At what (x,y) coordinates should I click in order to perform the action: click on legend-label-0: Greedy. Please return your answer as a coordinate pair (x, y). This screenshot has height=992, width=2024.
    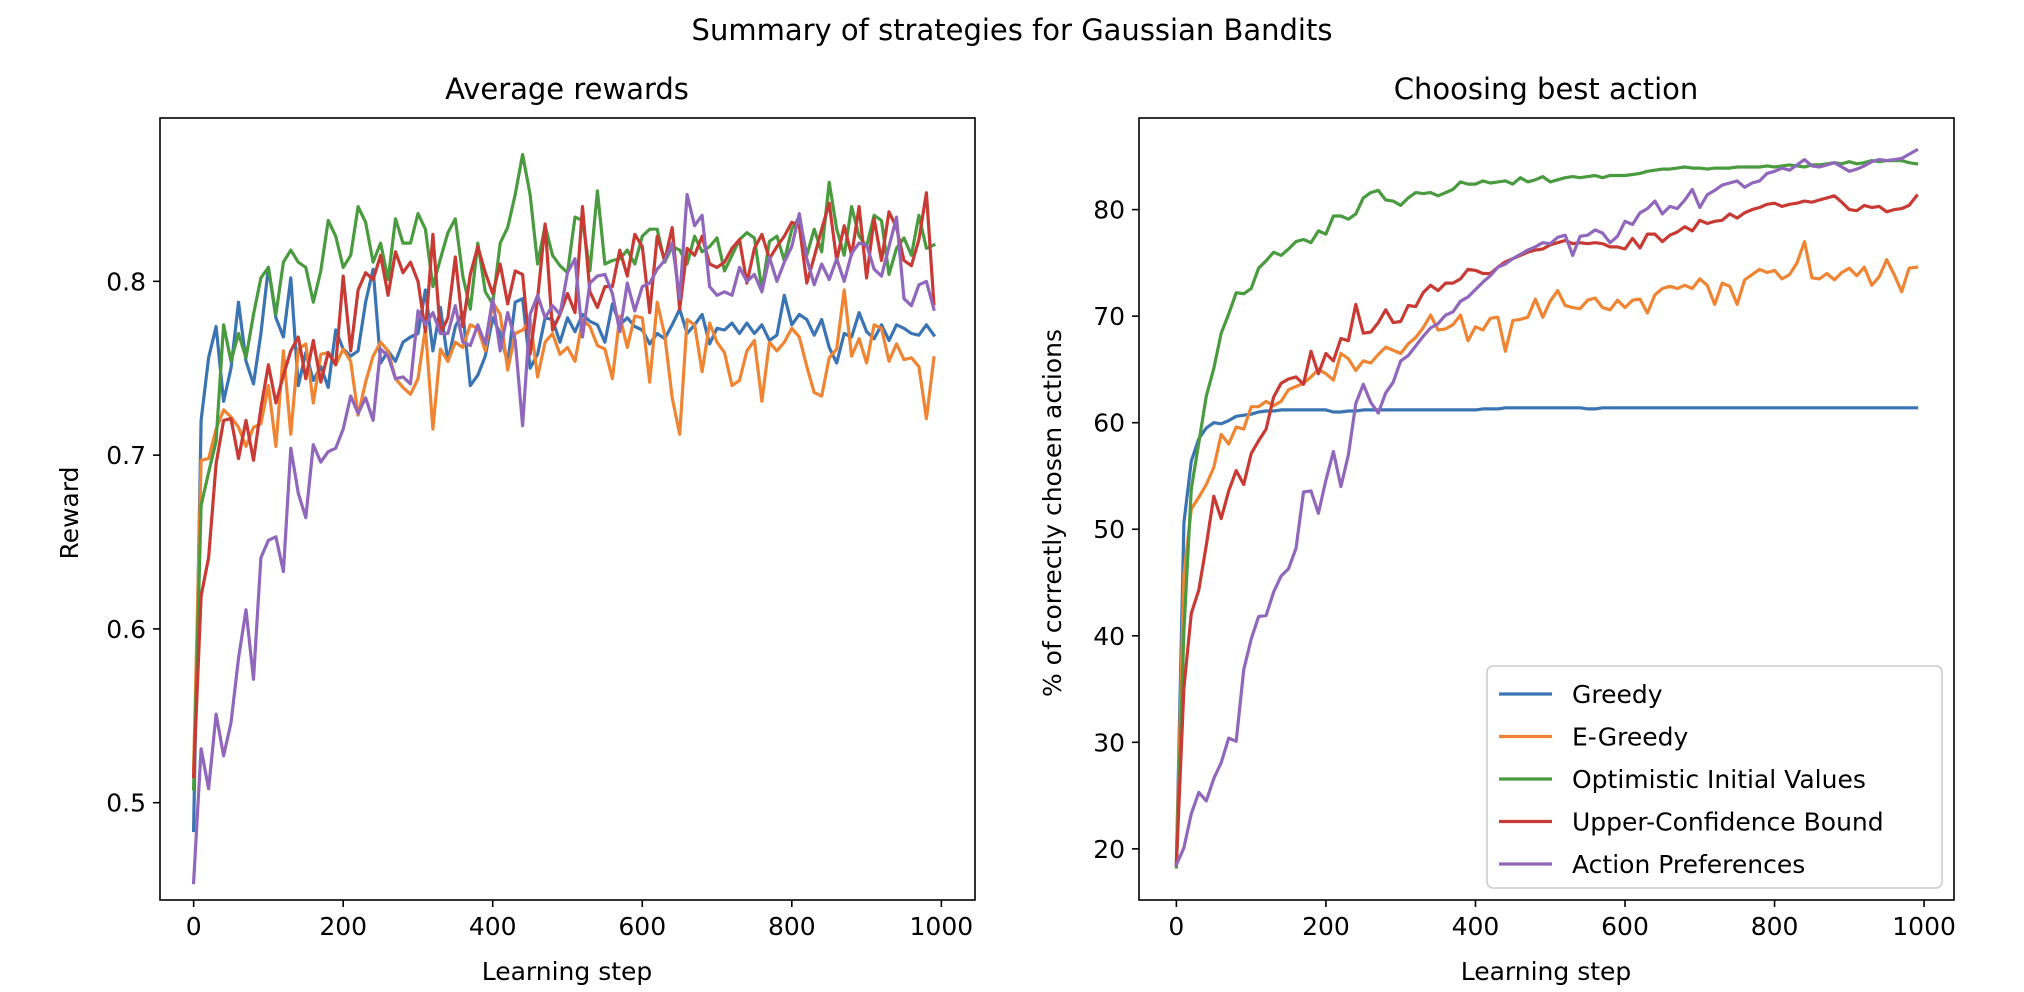
    Looking at the image, I should click on (1617, 694).